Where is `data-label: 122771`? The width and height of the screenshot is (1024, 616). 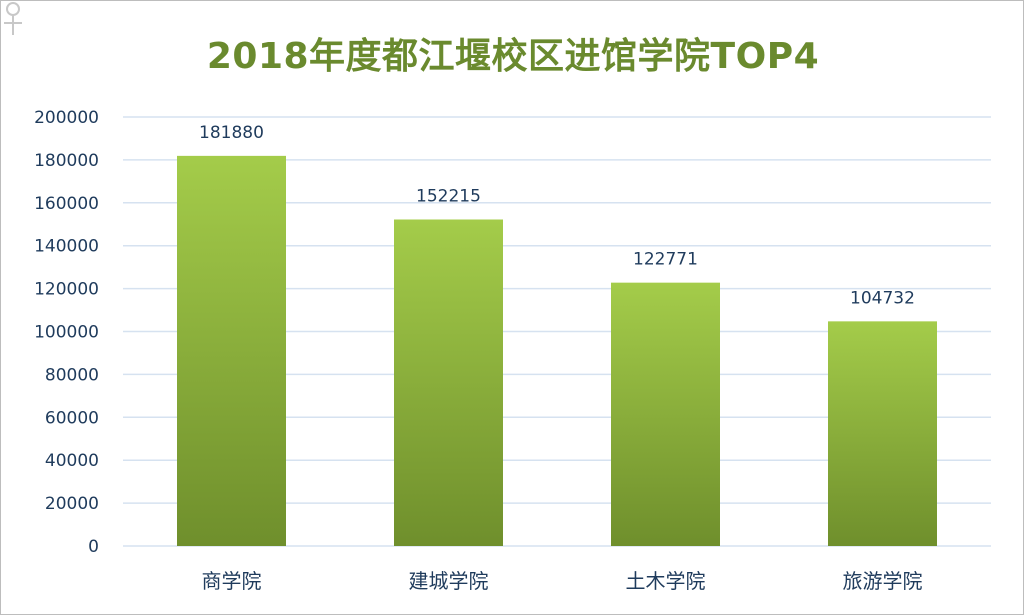 data-label: 122771 is located at coordinates (665, 260).